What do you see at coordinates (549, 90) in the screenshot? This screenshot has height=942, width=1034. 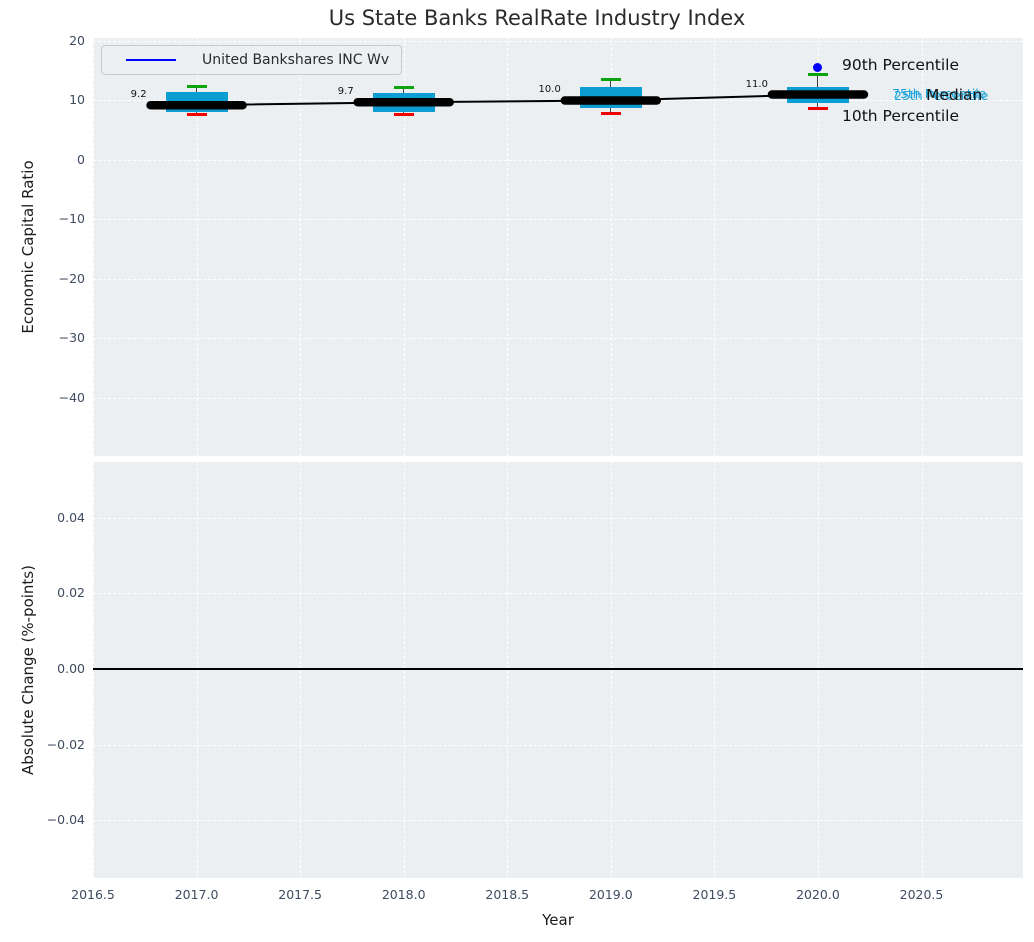 I see `median-value-label: 10.0` at bounding box center [549, 90].